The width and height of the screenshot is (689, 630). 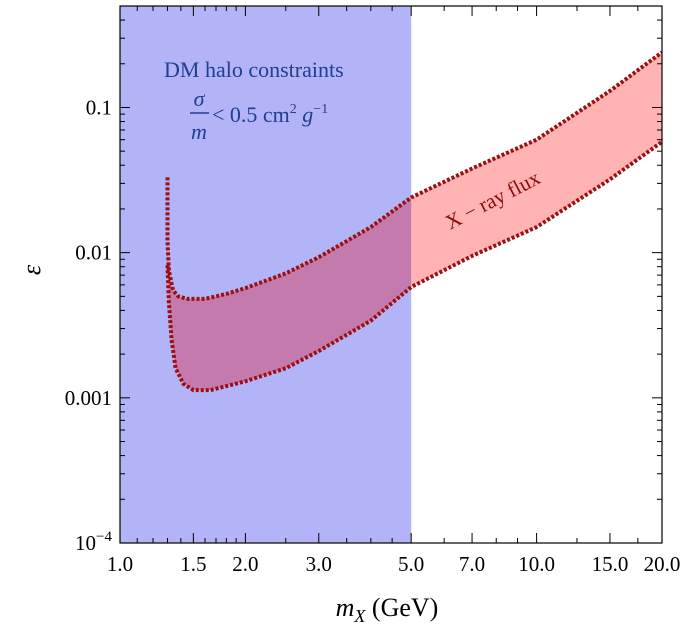 I want to click on x-axis-title-main: m, so click(x=345, y=607).